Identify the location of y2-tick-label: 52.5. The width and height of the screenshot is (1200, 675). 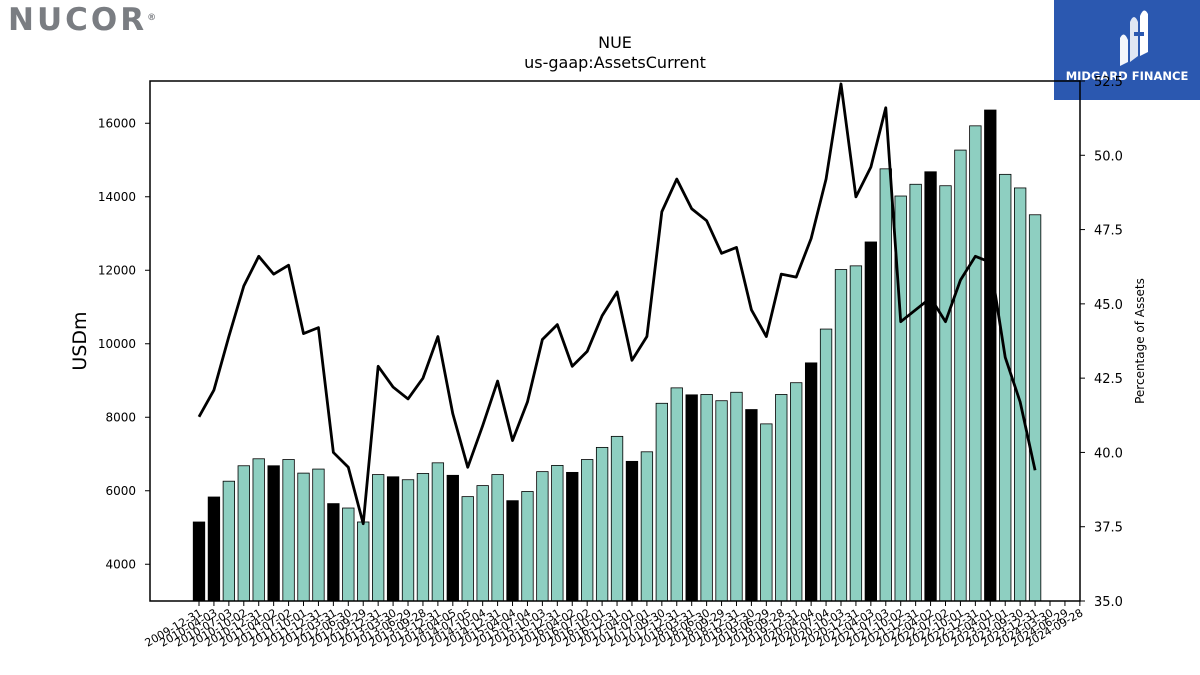
(1108, 82).